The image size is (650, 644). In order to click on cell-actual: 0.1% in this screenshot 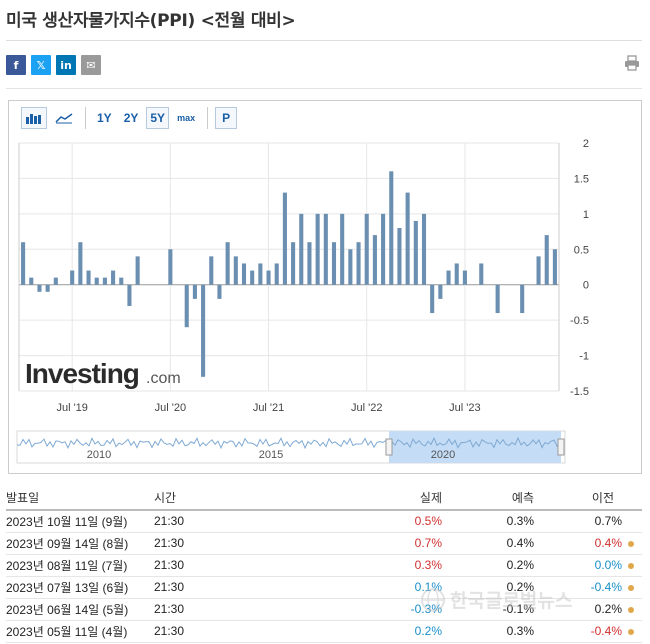, I will do `click(428, 587)`.